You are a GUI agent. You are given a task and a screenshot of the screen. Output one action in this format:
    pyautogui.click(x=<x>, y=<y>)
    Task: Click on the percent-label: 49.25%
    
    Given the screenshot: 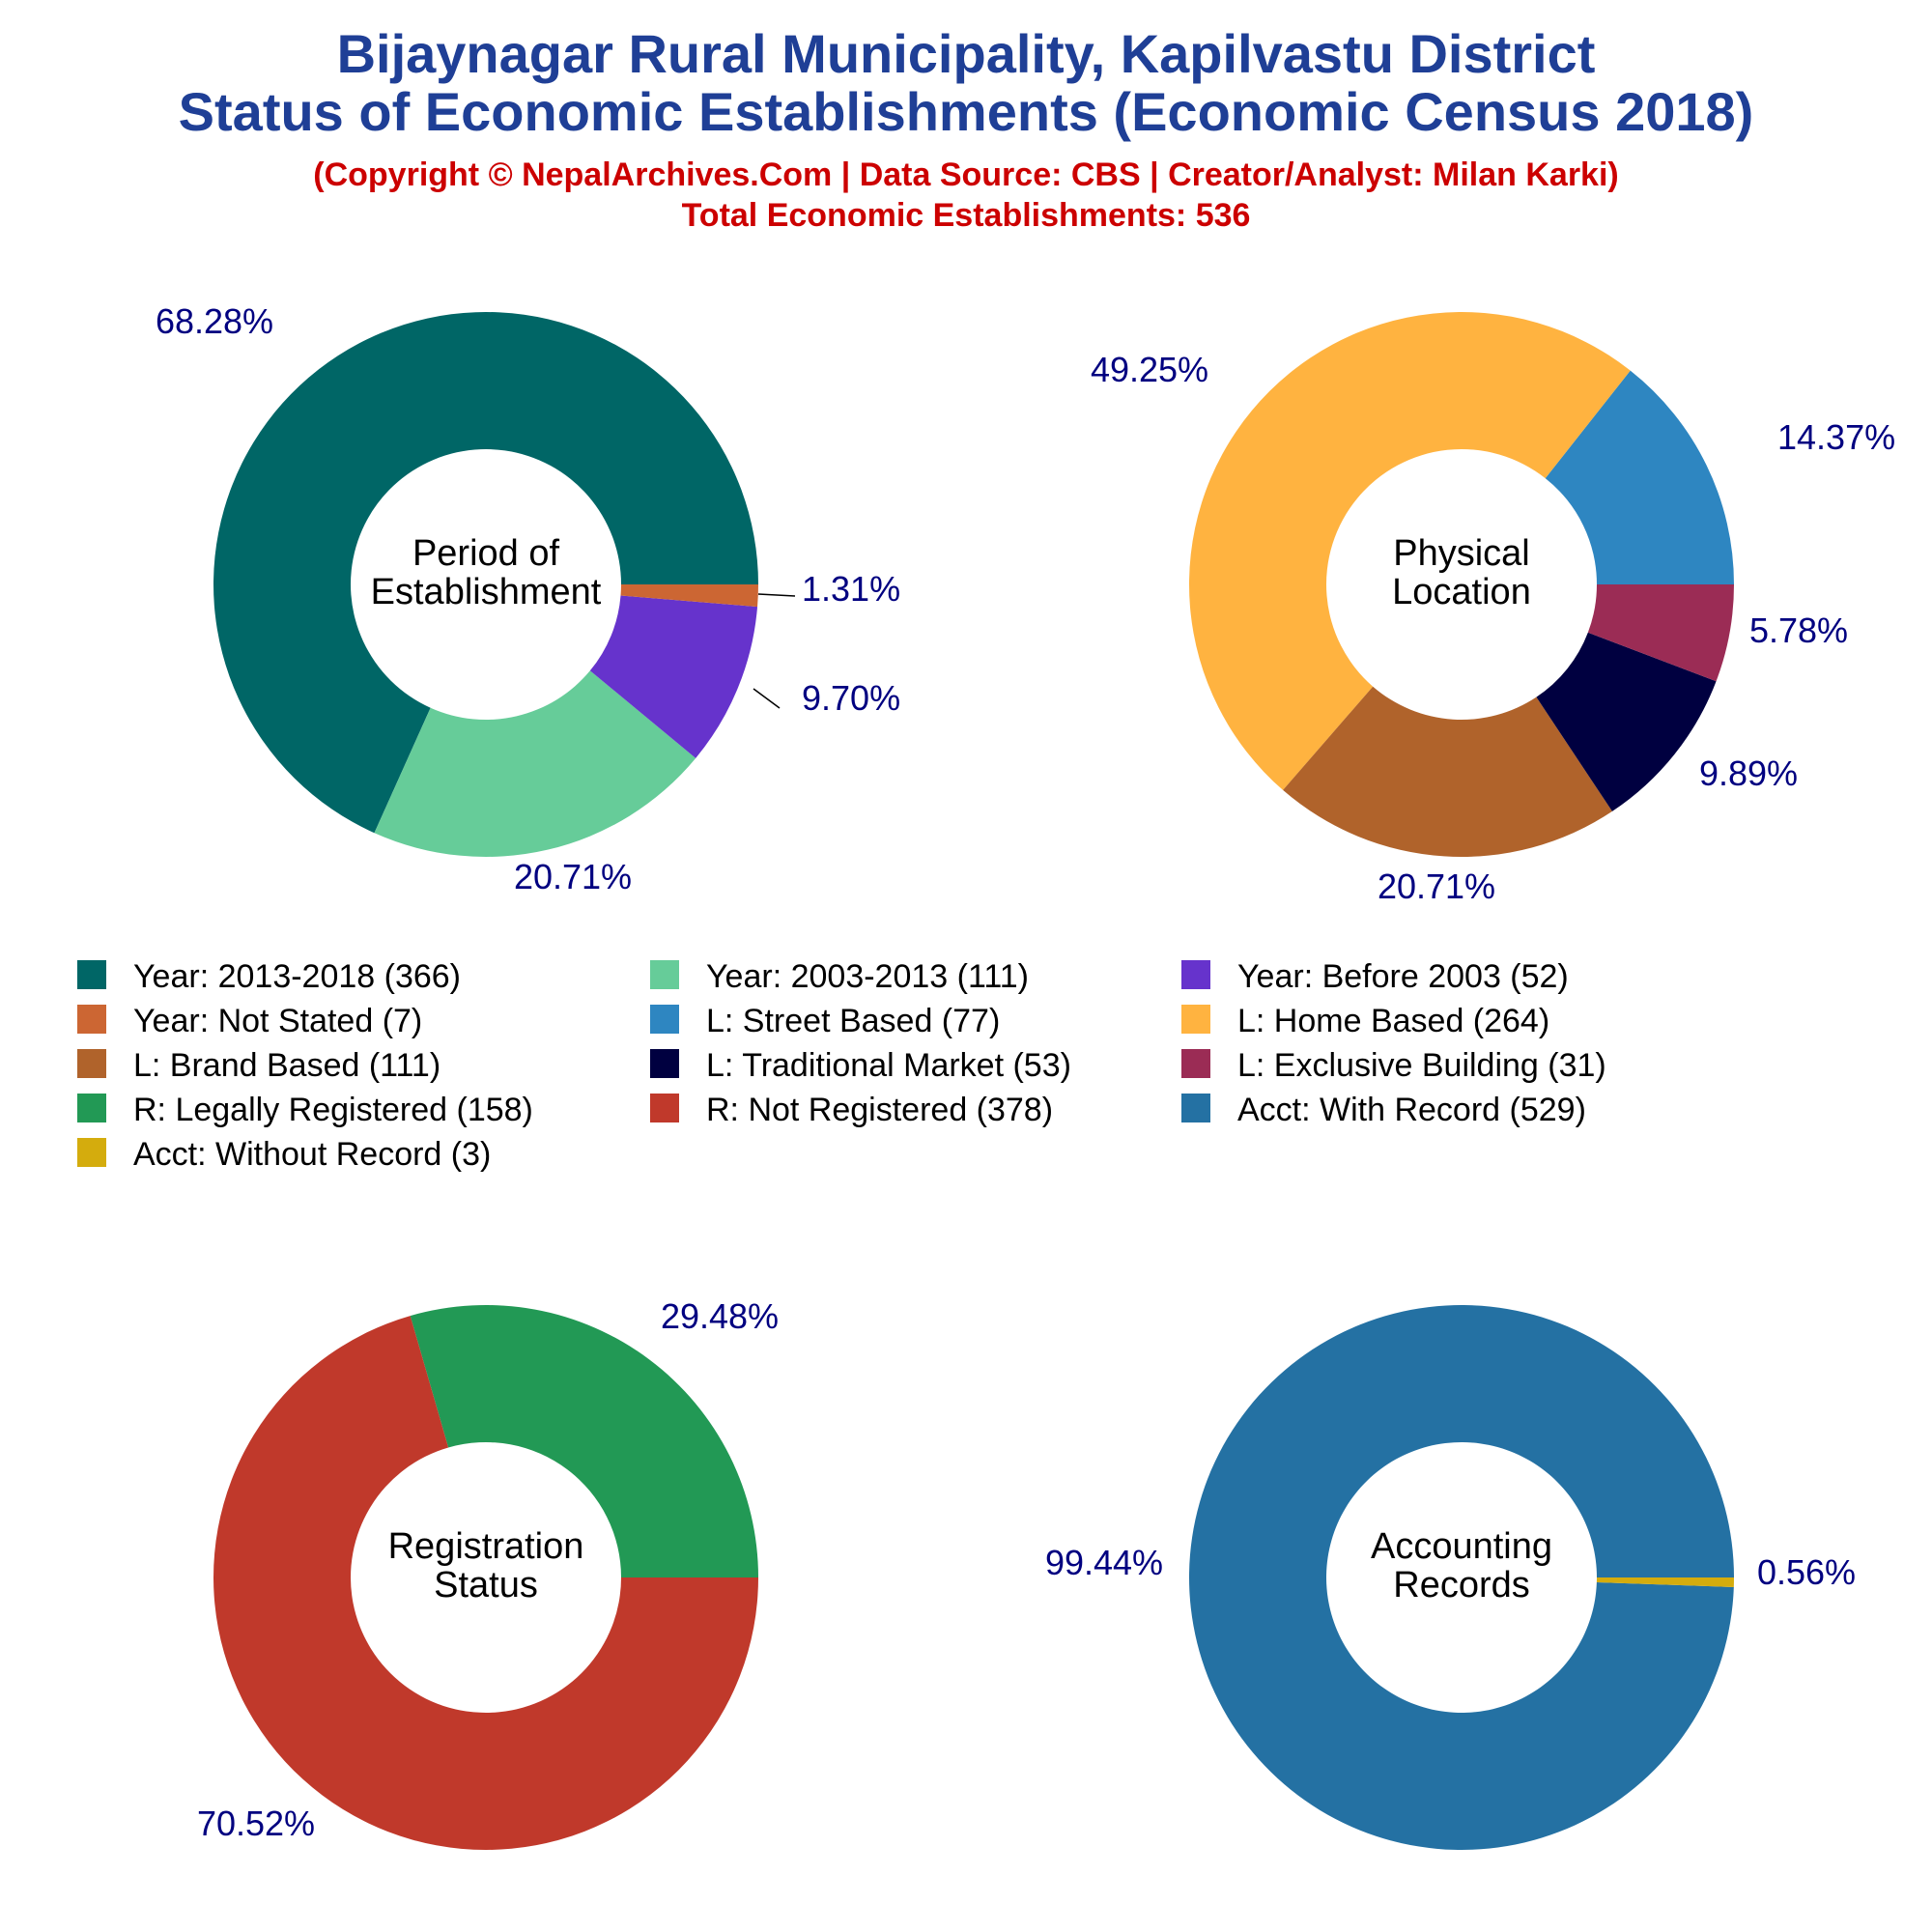 What is the action you would take?
    pyautogui.click(x=1149, y=369)
    